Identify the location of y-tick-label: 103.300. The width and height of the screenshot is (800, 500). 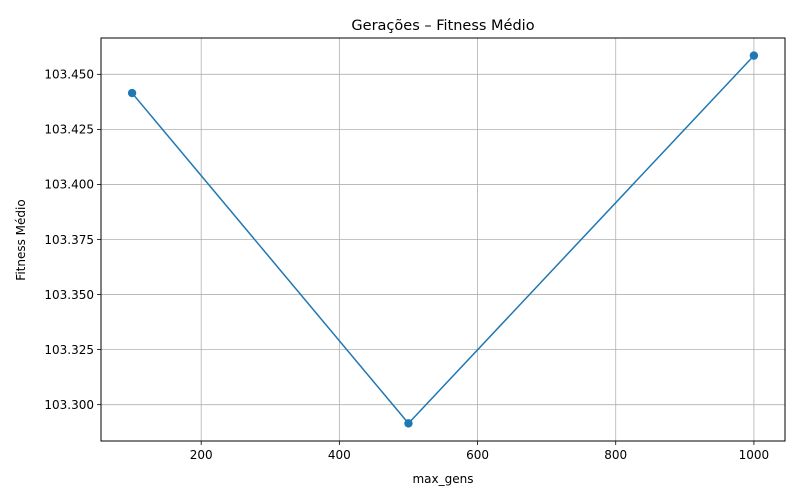
(69, 405).